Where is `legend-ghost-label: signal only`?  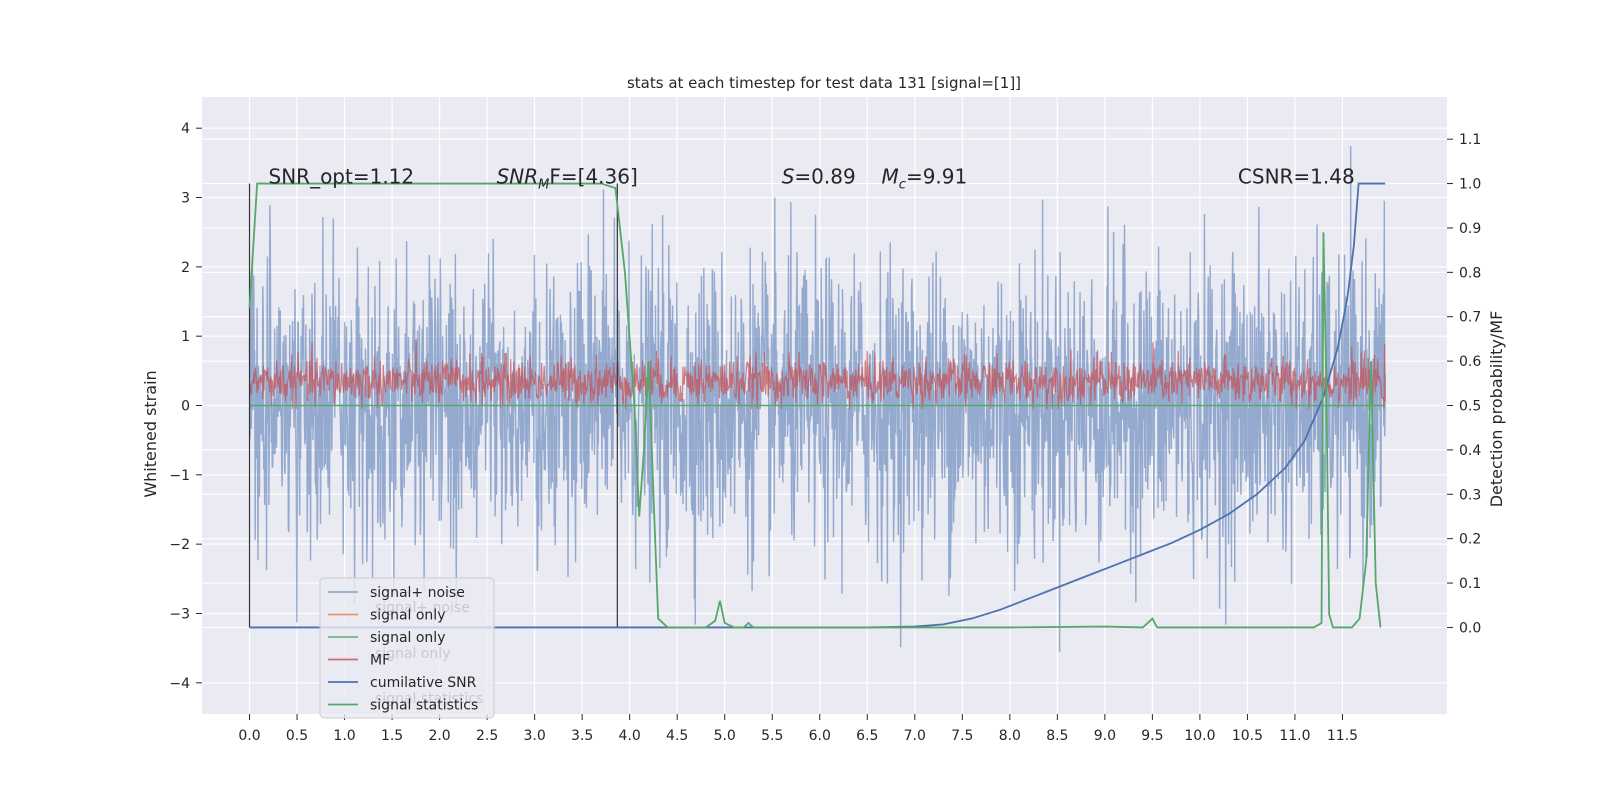 legend-ghost-label: signal only is located at coordinates (412, 654).